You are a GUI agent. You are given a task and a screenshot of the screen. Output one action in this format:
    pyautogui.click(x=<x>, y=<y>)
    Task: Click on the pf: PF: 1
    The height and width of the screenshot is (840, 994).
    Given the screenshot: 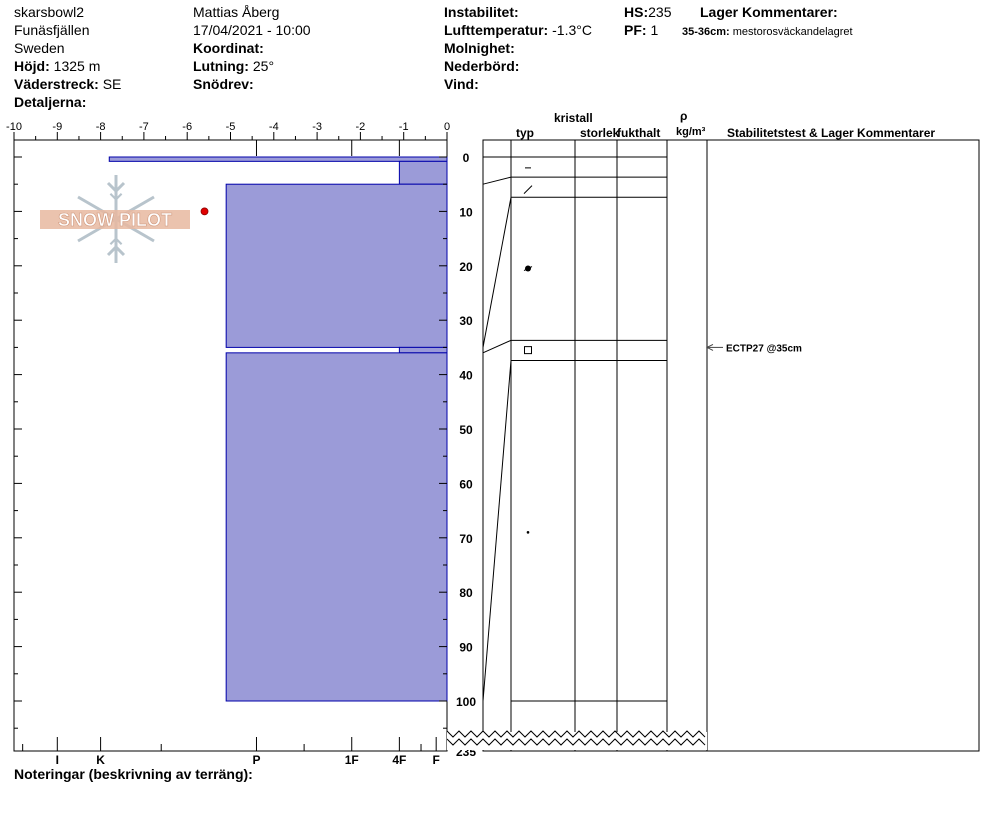 What is the action you would take?
    pyautogui.click(x=641, y=30)
    